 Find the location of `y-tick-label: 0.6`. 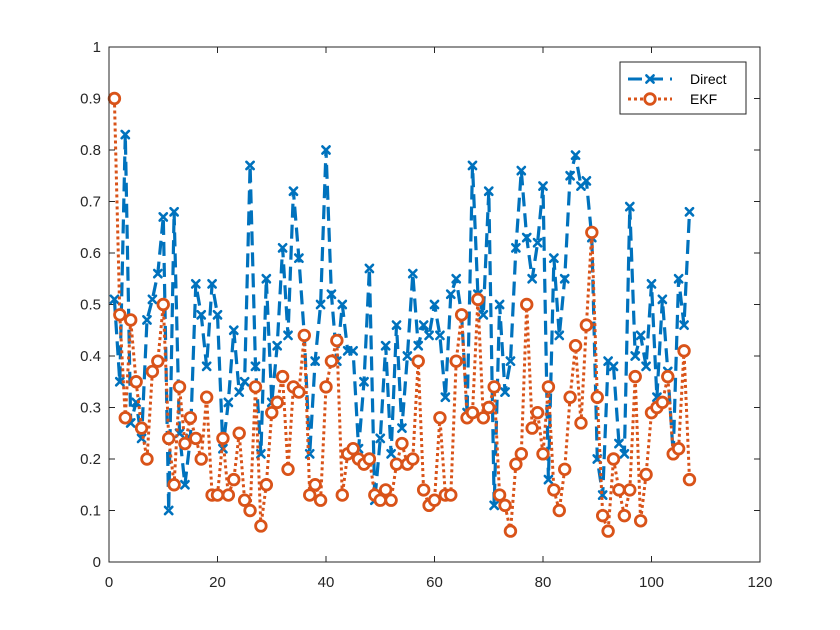

y-tick-label: 0.6 is located at coordinates (90, 253).